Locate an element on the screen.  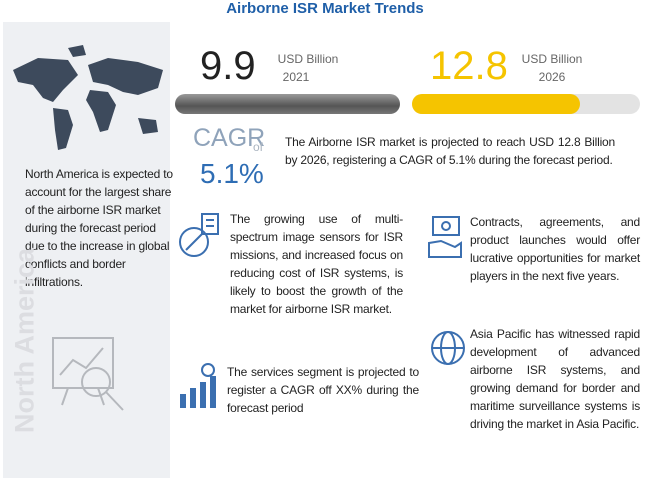
globe-icon is located at coordinates (448, 348).